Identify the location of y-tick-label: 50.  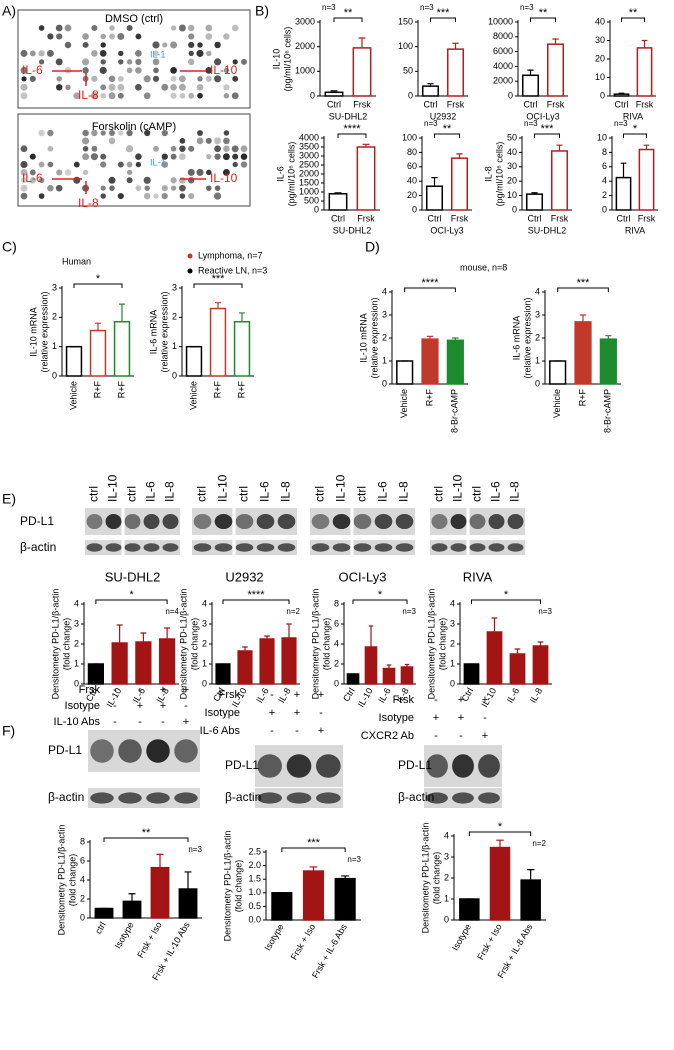
(408, 71).